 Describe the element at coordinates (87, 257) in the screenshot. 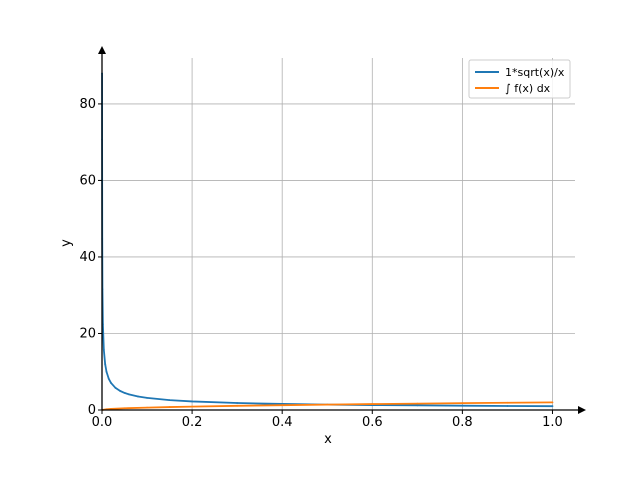

I see `y-tick-label: 40` at that location.